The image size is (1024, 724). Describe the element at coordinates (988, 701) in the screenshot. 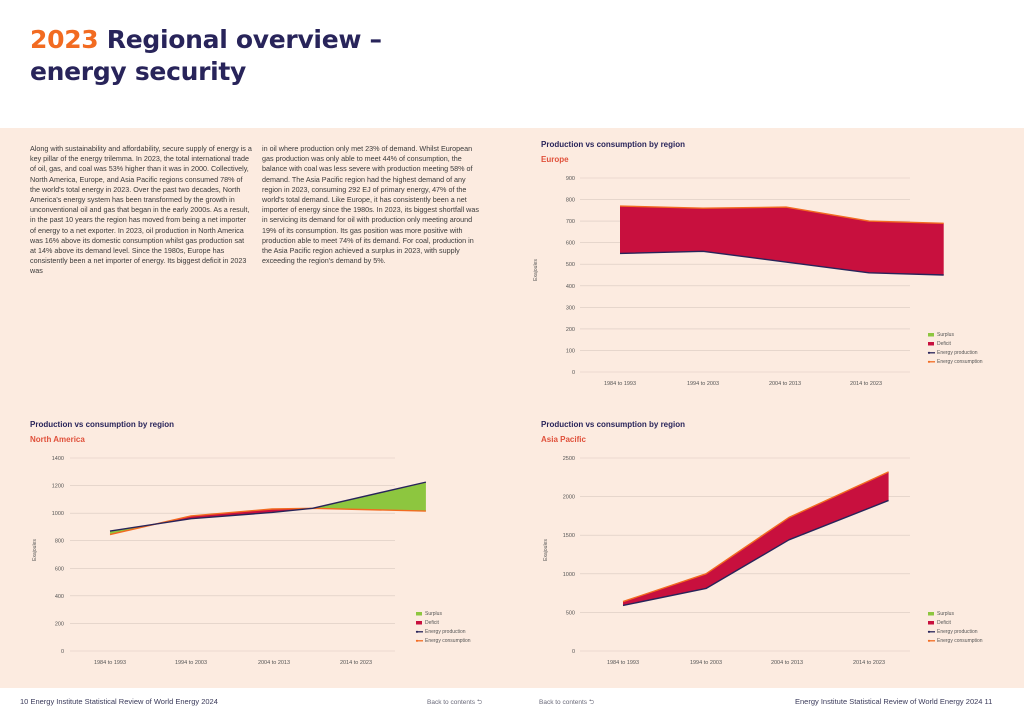

I see `page-number-right: 11` at that location.